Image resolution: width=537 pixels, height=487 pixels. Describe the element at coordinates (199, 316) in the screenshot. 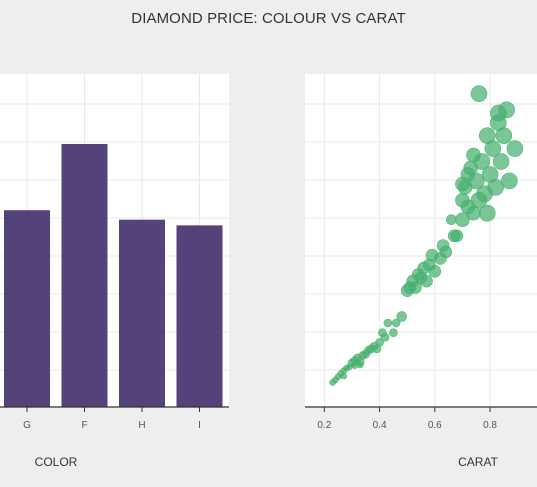

I see `bar-I` at that location.